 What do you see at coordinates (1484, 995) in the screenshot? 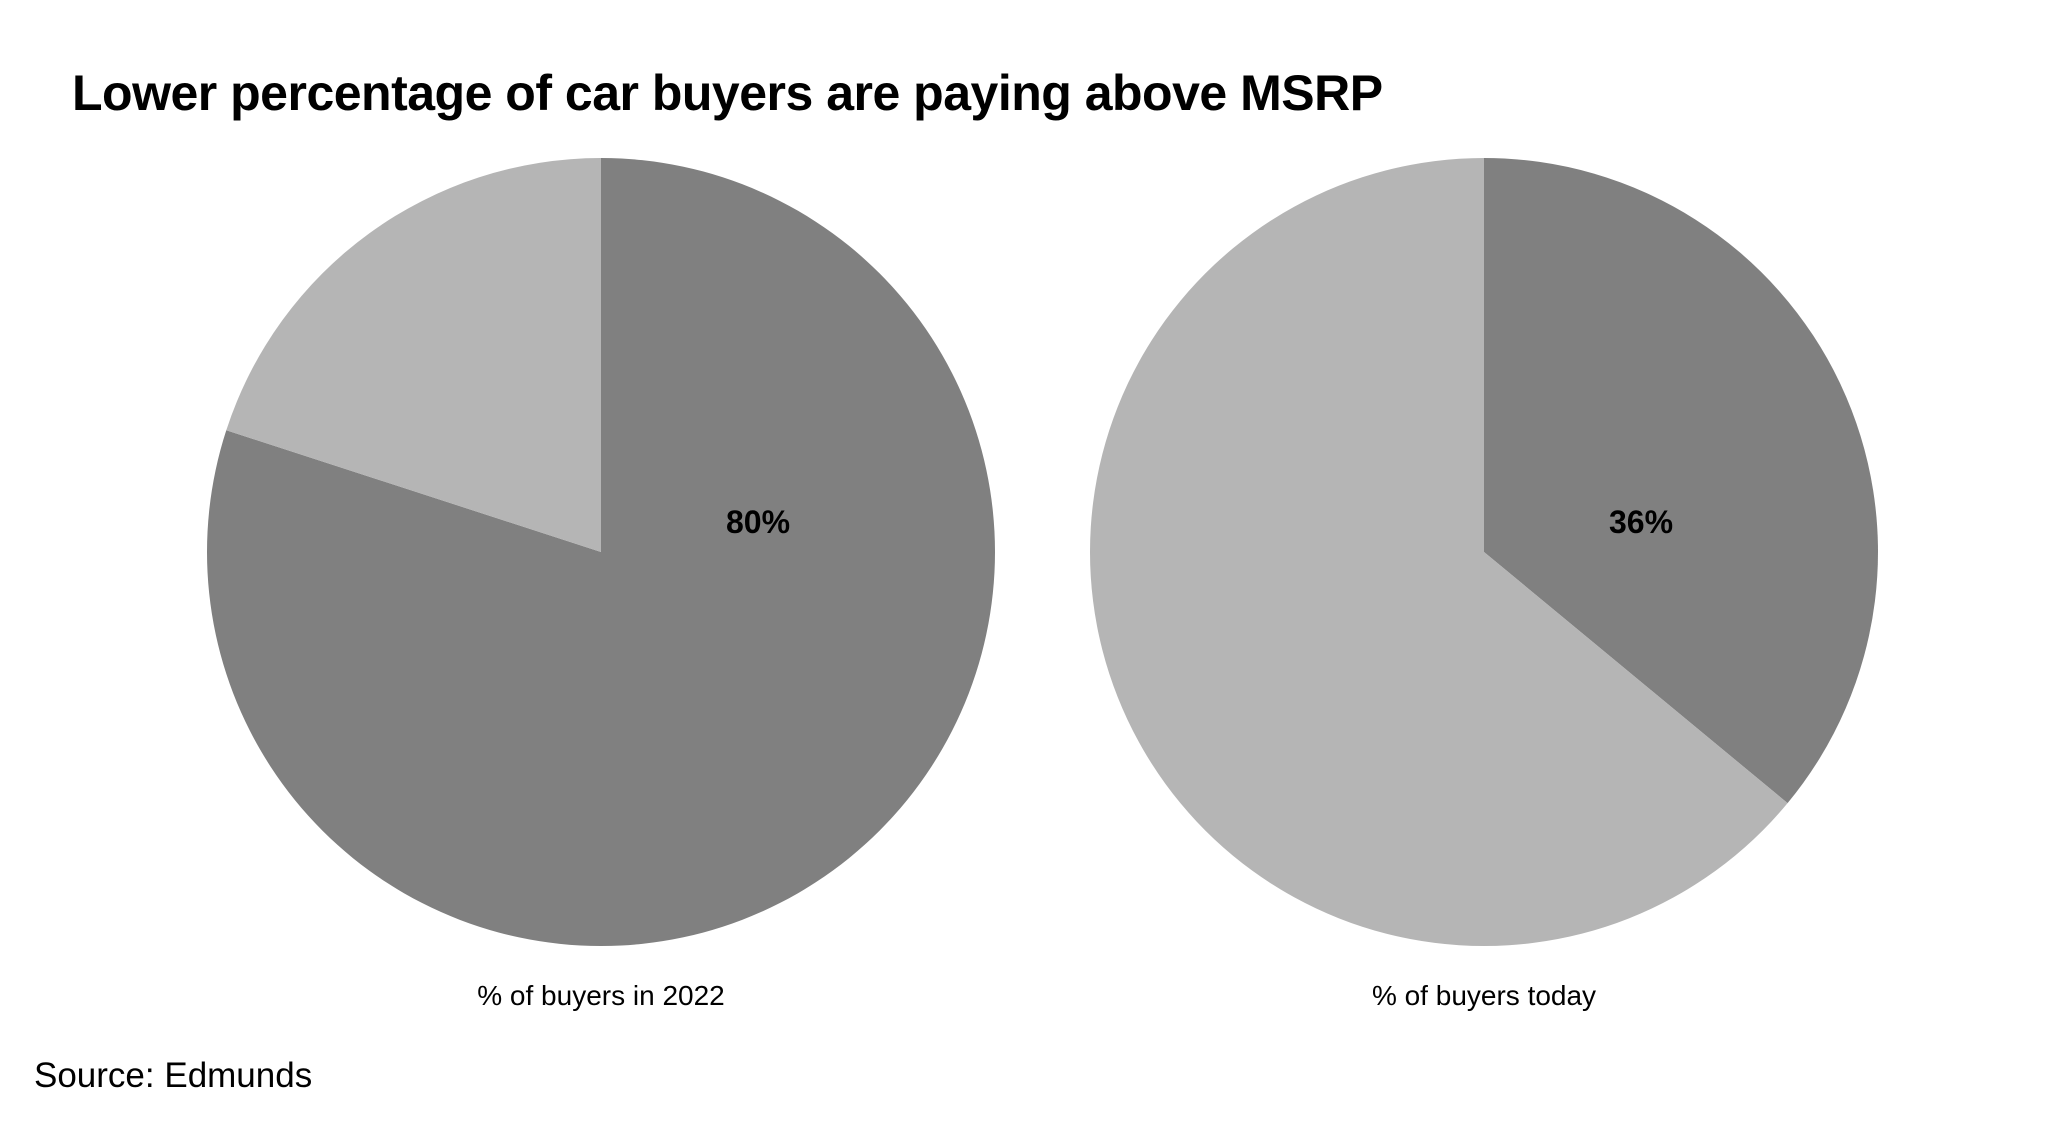
I see `caption-today: % of buyers today` at bounding box center [1484, 995].